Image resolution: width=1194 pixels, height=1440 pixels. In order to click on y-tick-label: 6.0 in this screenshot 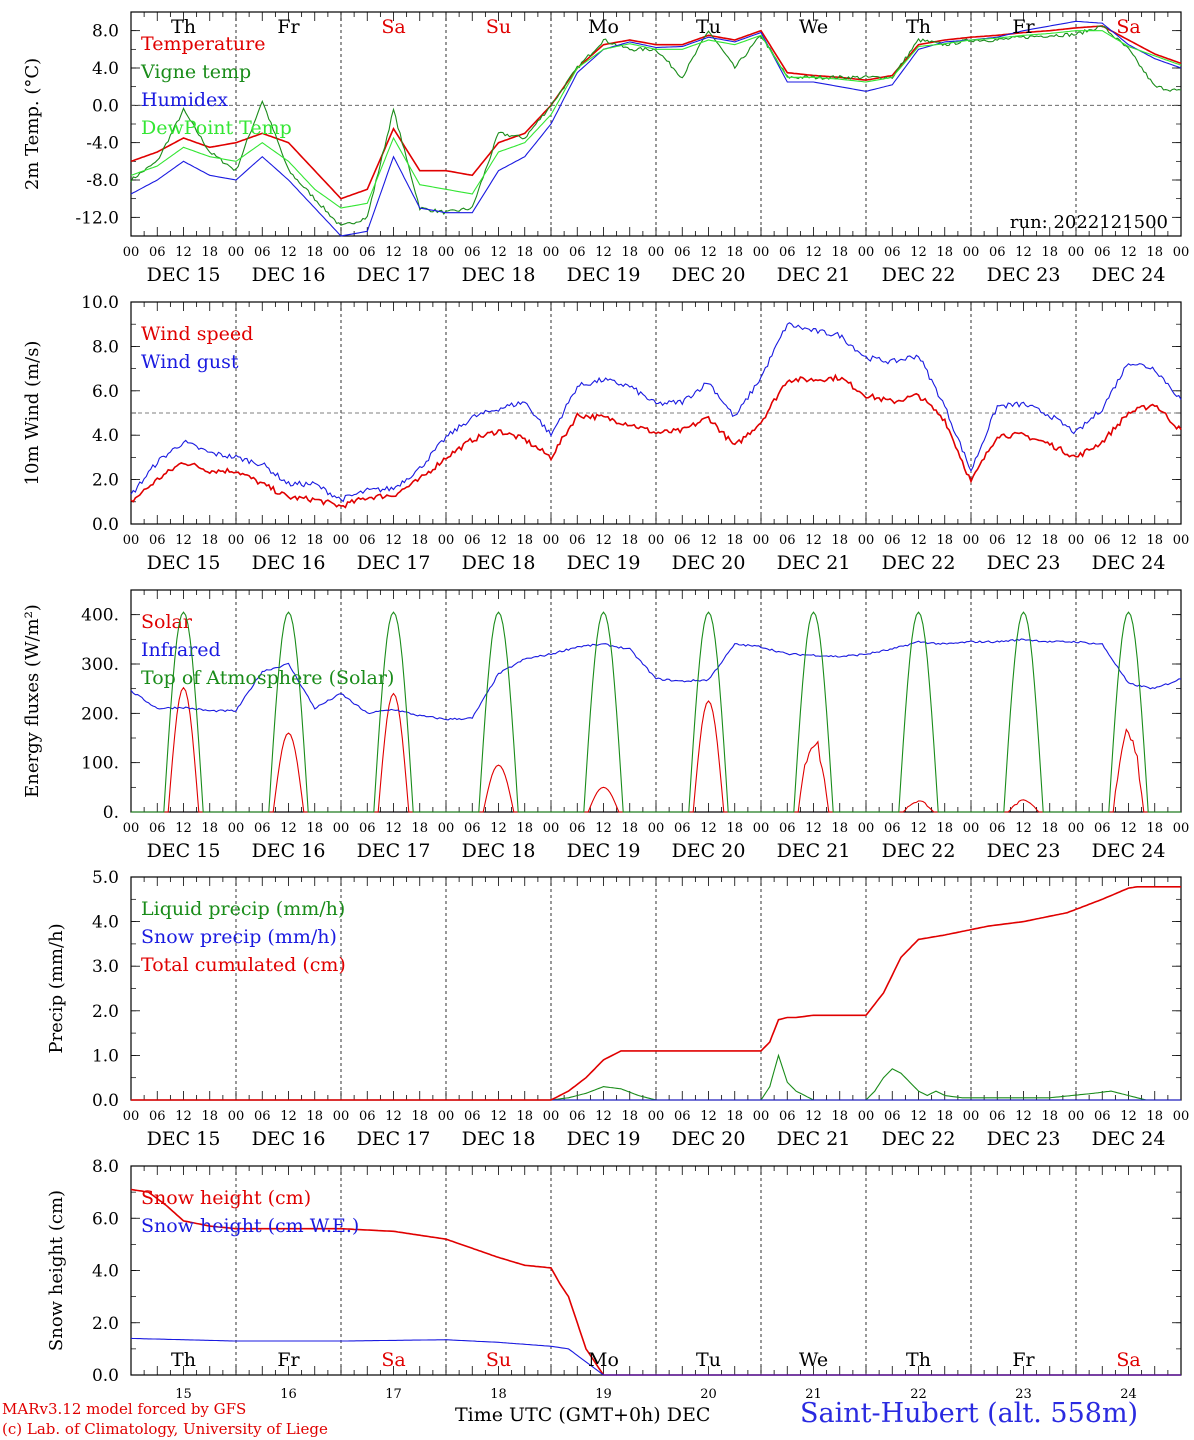, I will do `click(105, 392)`.